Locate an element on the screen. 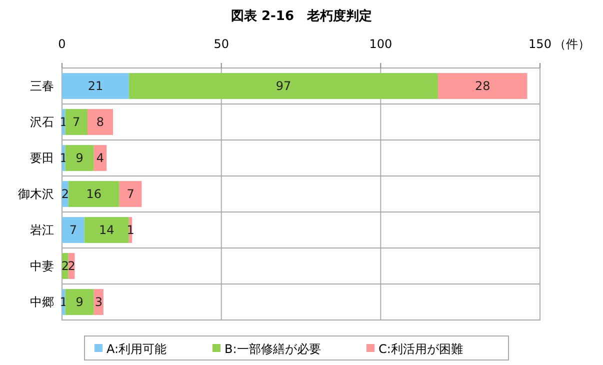 This screenshot has width=603, height=365. data-label: 21 is located at coordinates (96, 86).